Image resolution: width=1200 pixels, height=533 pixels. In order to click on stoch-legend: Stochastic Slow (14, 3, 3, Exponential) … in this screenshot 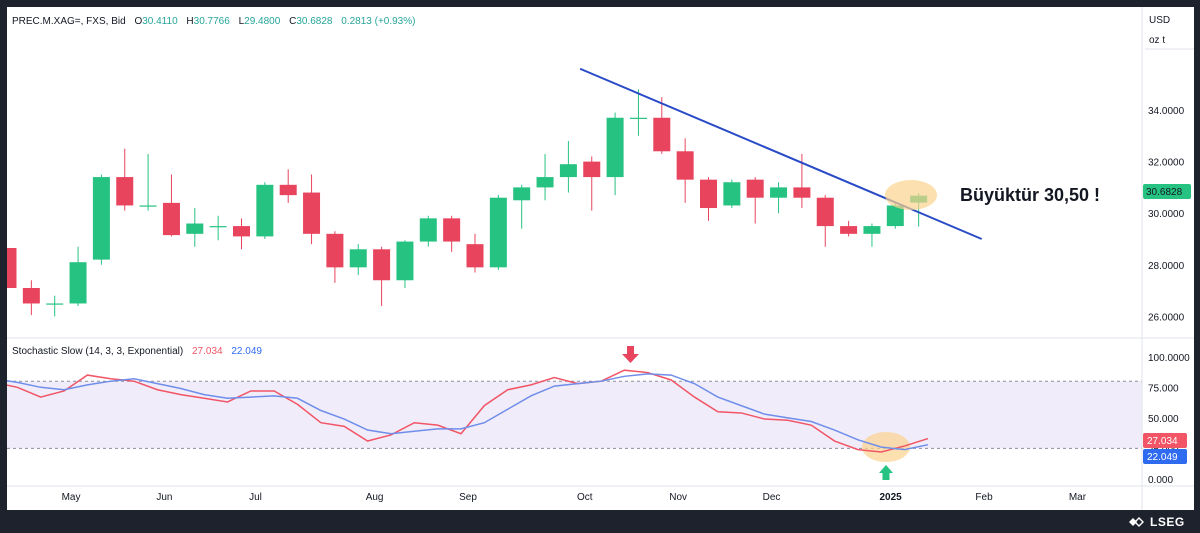, I will do `click(137, 351)`.